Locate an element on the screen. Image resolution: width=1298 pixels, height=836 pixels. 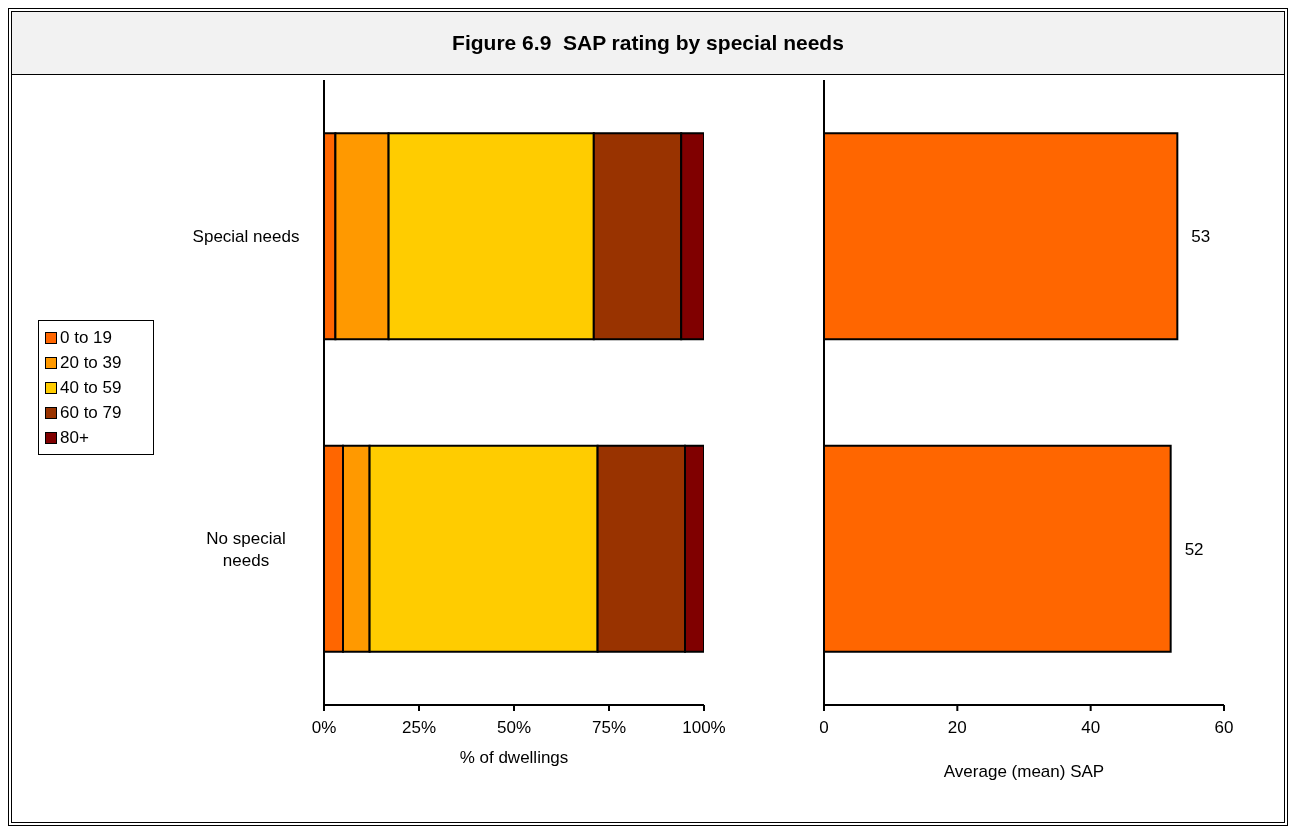
legend-label: 20 to 39 is located at coordinates (91, 362).